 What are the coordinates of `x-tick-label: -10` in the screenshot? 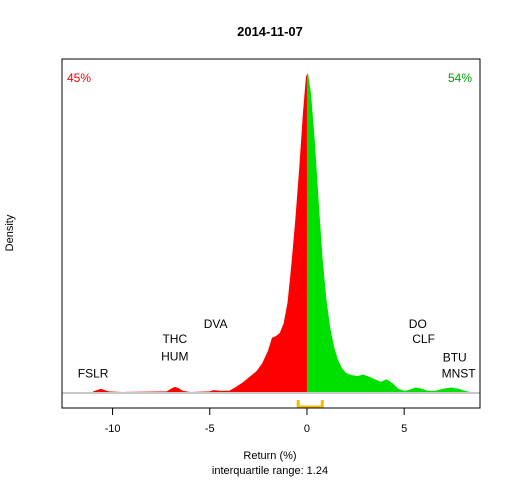 It's located at (113, 429).